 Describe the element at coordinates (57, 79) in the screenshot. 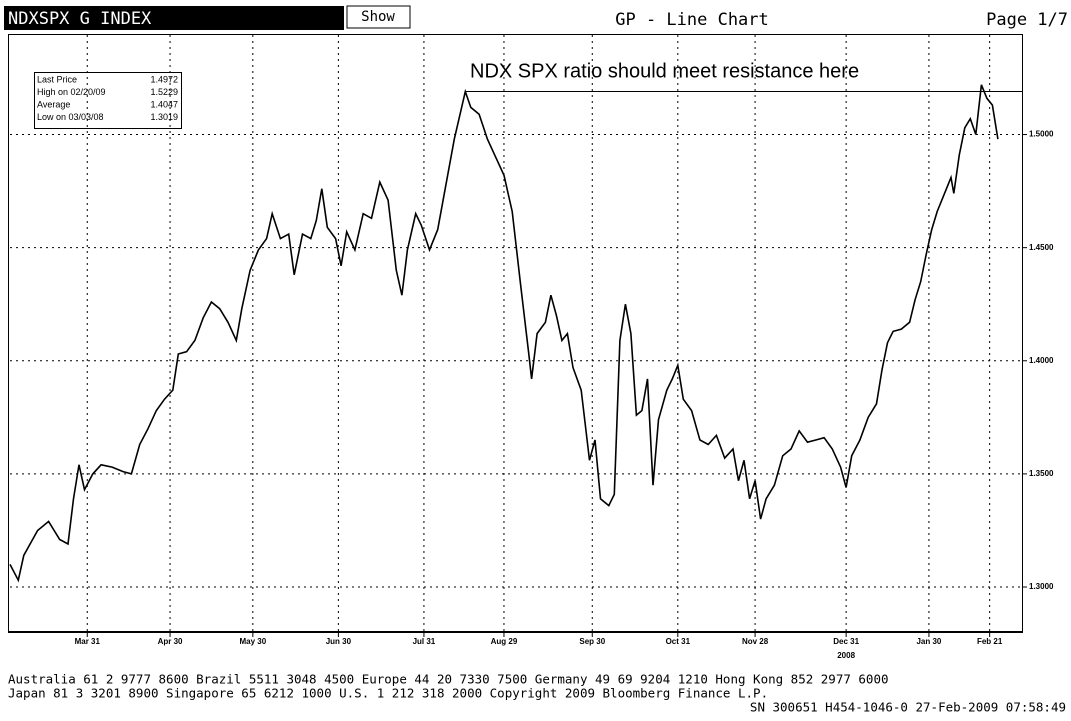

I see `stat-label: Last Price` at that location.